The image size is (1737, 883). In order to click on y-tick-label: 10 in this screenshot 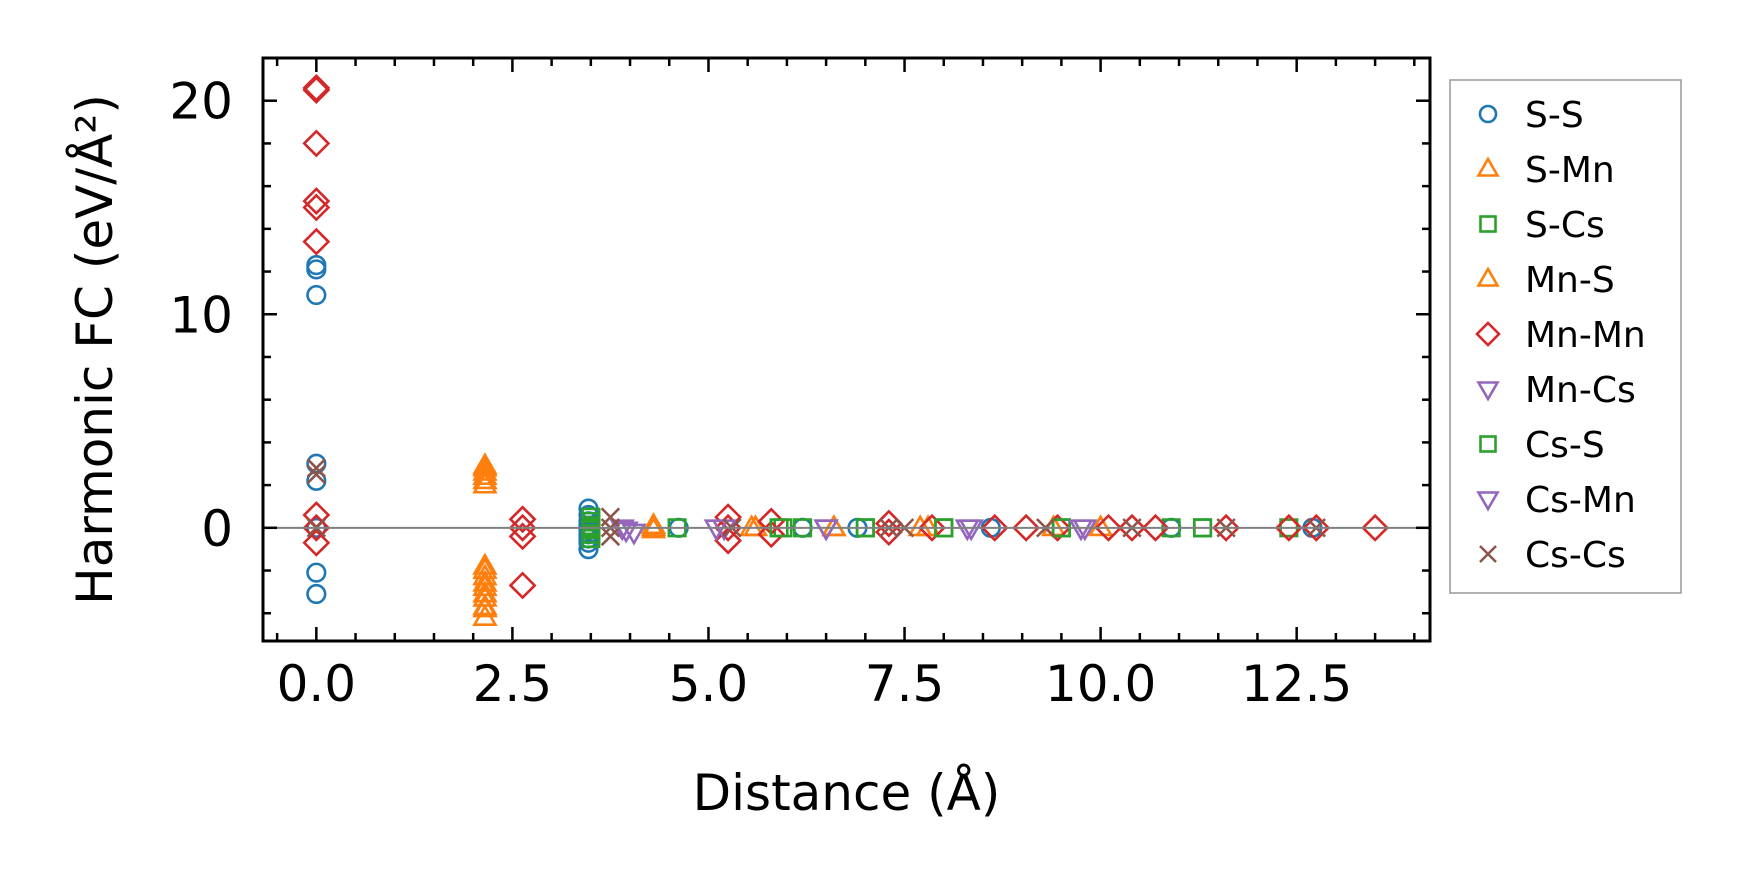, I will do `click(201, 315)`.